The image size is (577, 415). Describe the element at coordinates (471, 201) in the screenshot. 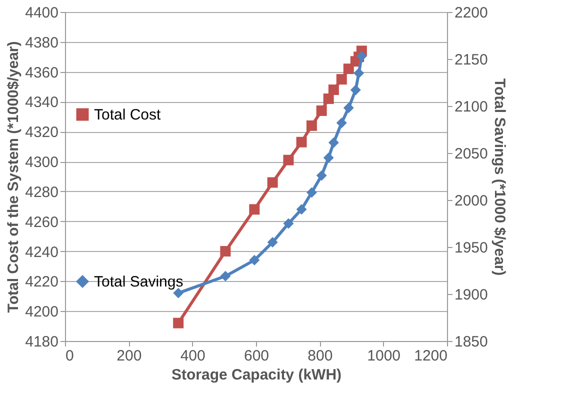

I see `y2-tick-label: 2000` at that location.